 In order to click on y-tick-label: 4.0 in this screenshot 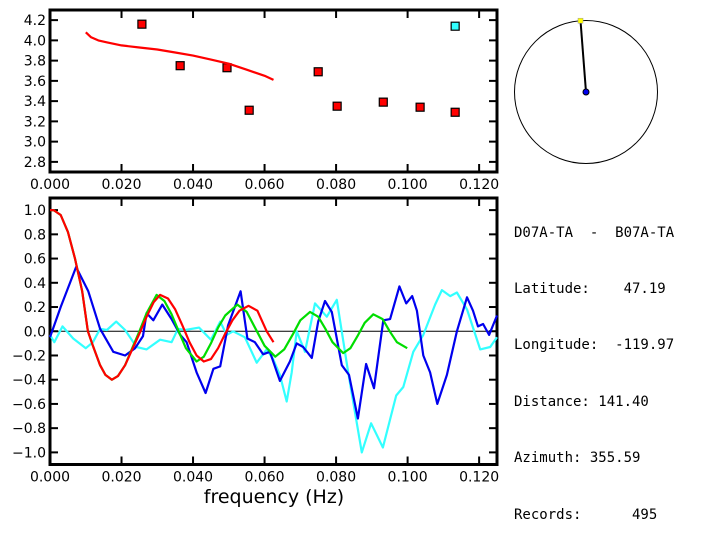, I will do `click(35, 41)`.